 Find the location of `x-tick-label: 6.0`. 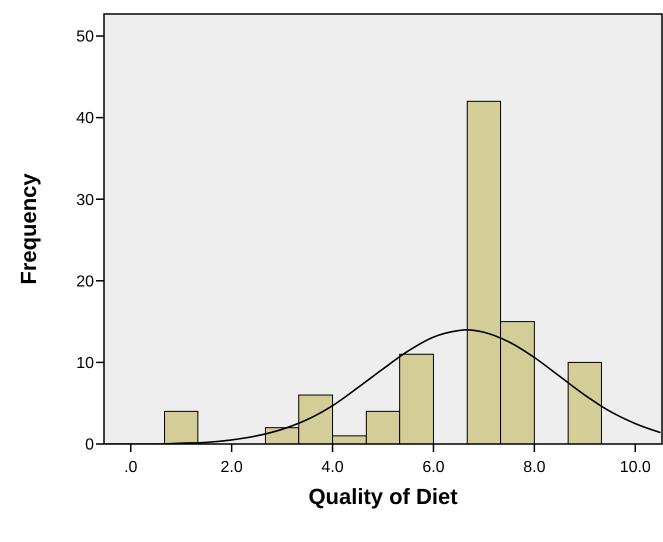

x-tick-label: 6.0 is located at coordinates (433, 467).